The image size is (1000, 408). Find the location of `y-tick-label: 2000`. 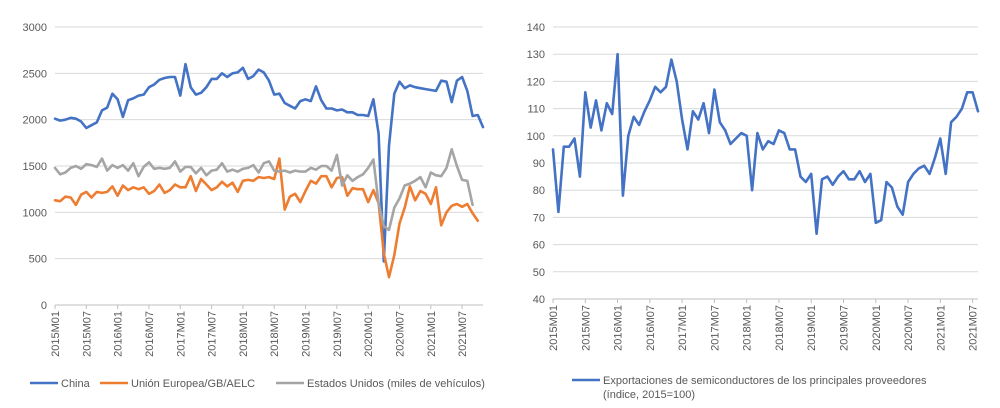

y-tick-label: 2000 is located at coordinates (35, 121).